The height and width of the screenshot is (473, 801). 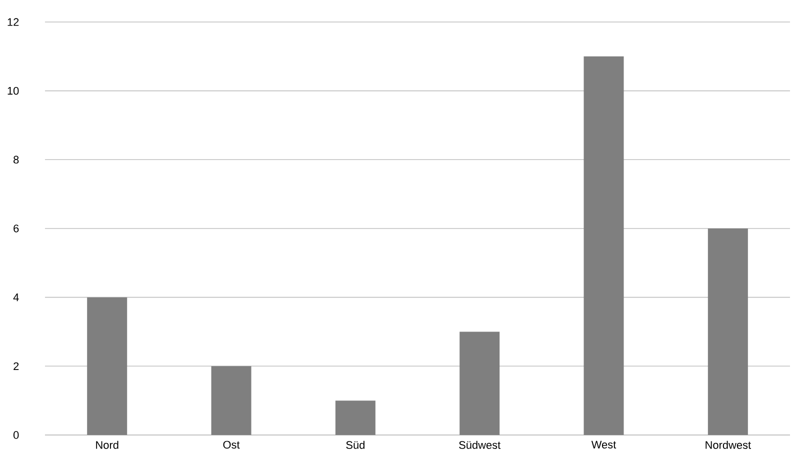 What do you see at coordinates (603, 444) in the screenshot?
I see `x-tick-label: West` at bounding box center [603, 444].